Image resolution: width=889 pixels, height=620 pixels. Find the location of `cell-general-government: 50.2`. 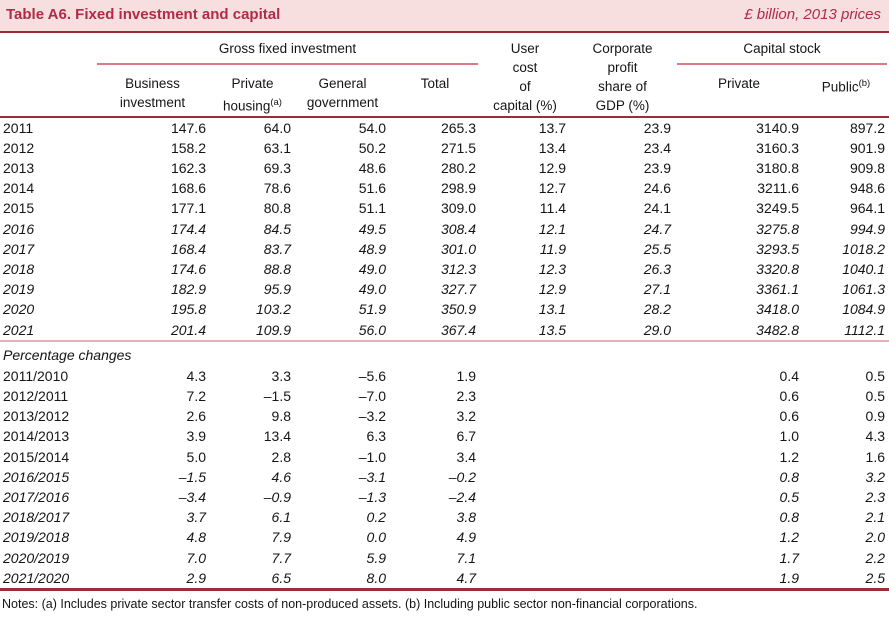

cell-general-government: 50.2 is located at coordinates (372, 147).